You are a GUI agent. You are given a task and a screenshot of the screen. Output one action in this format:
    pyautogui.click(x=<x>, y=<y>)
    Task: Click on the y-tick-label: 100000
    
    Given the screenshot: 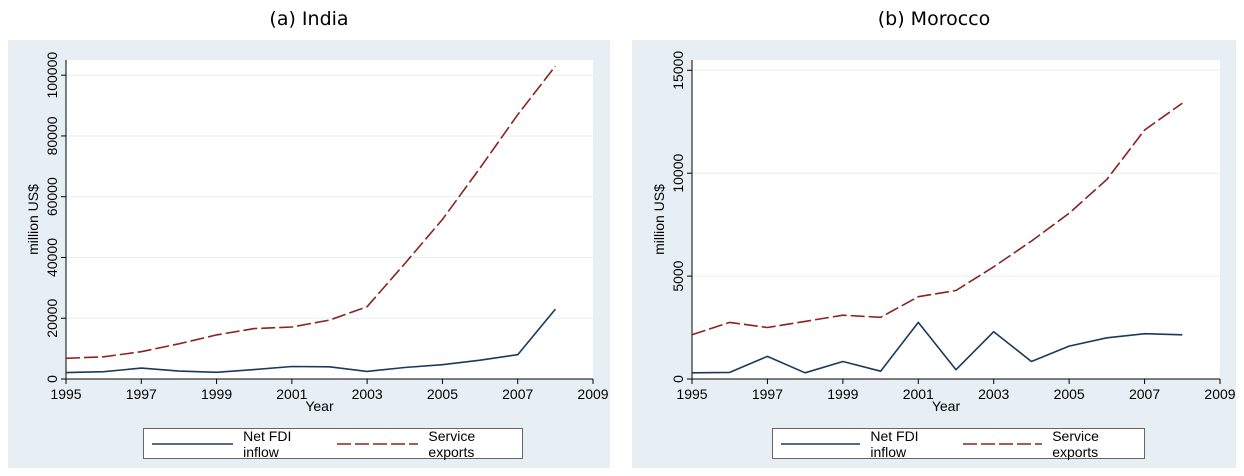 What is the action you would take?
    pyautogui.click(x=52, y=75)
    